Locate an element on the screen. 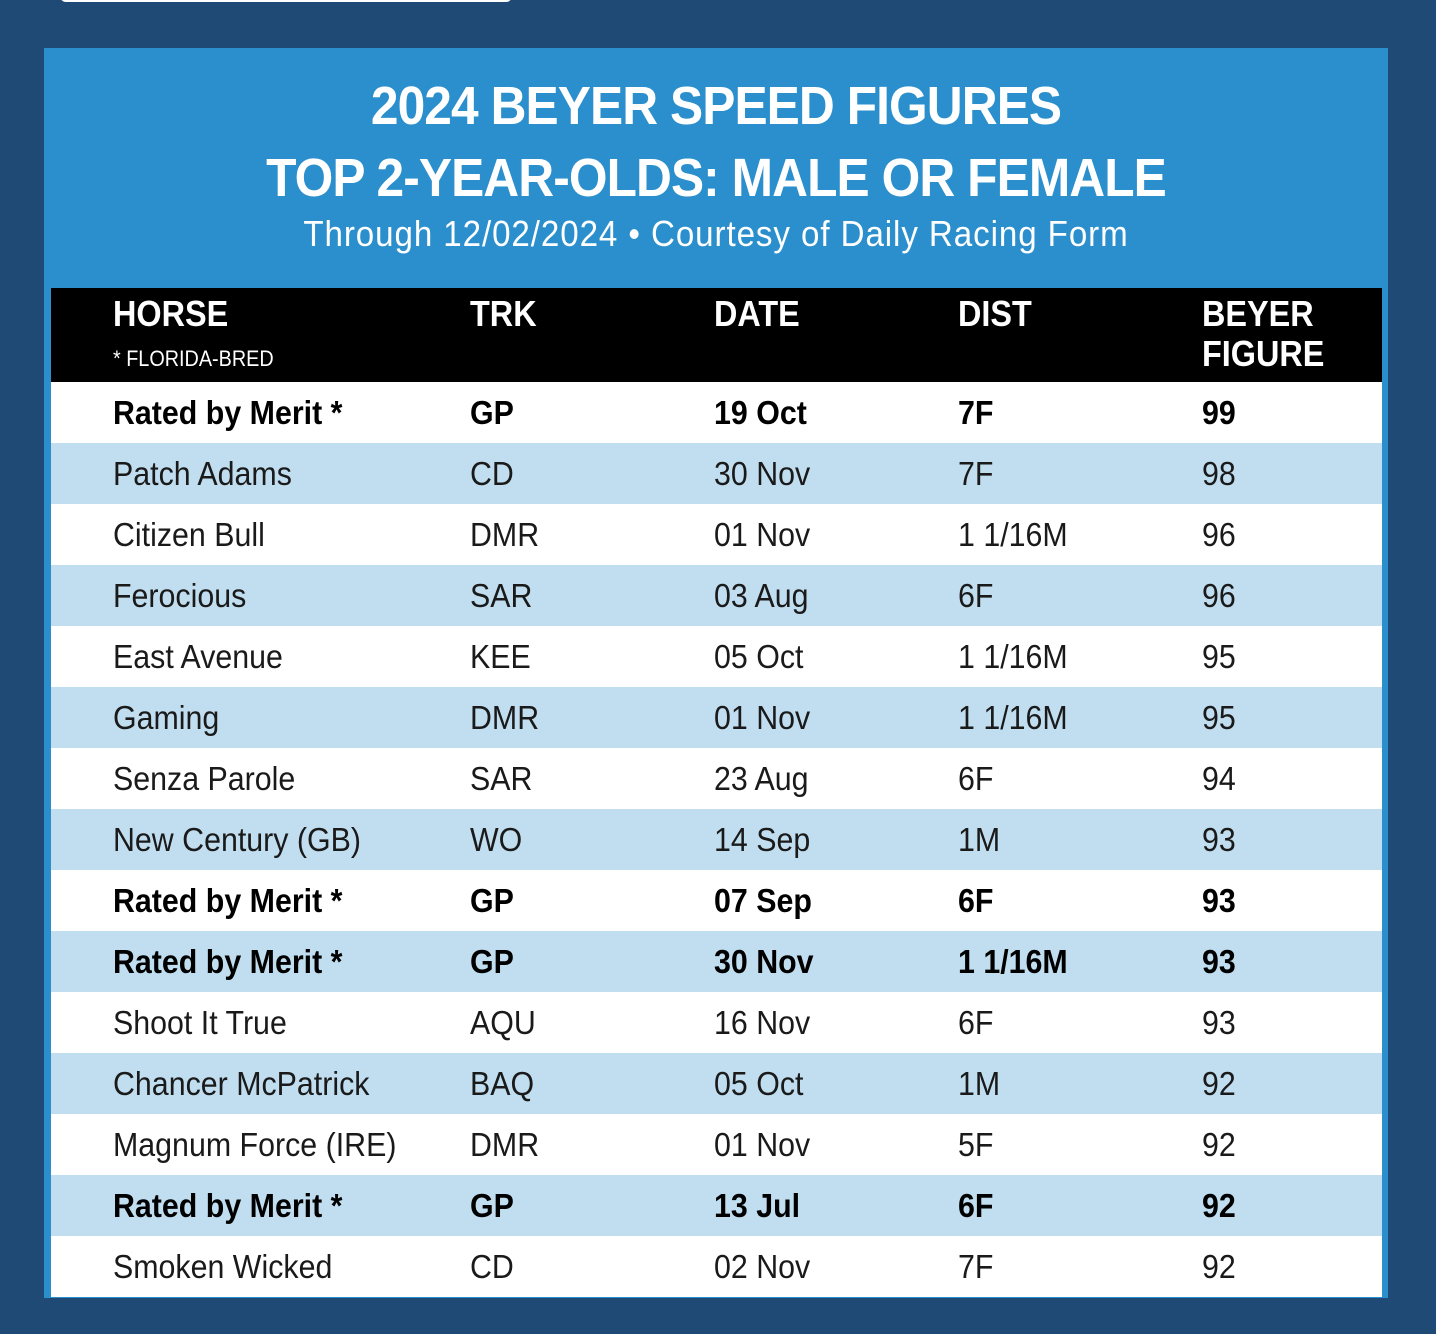 The height and width of the screenshot is (1334, 1436). cell-trk: BAQ is located at coordinates (502, 1083).